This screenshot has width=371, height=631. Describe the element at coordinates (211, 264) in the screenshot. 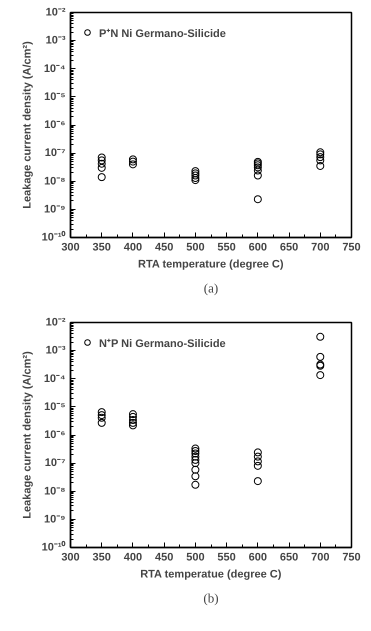

I see `x-axis-title: RTA temperature (degree C)` at that location.